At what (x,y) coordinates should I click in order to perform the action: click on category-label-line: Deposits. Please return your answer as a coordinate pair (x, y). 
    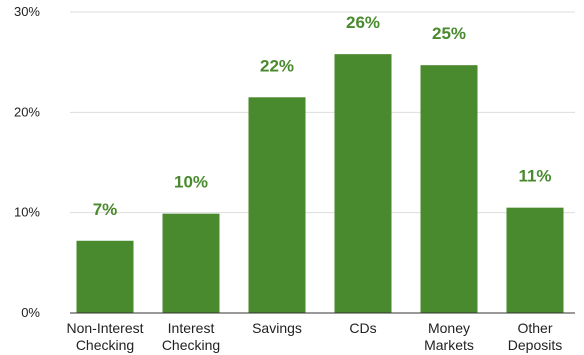
    Looking at the image, I should click on (535, 345).